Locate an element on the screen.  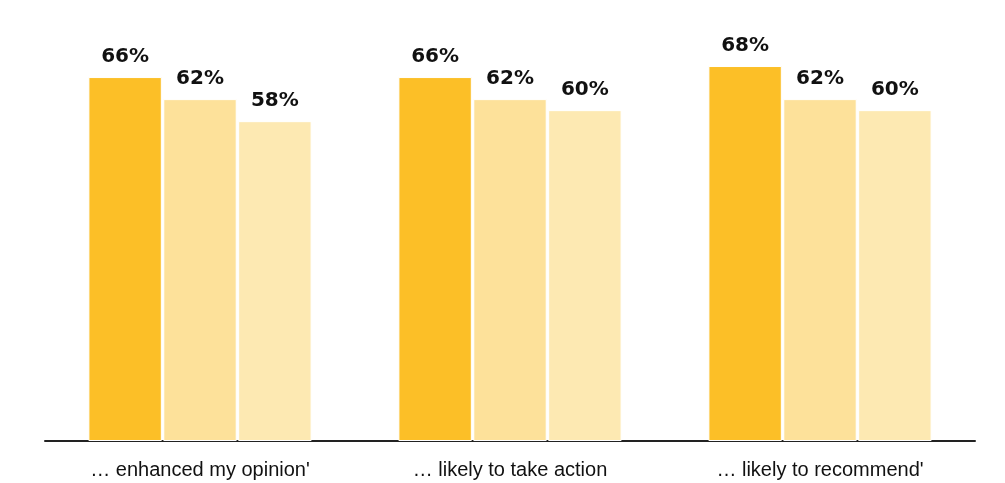
data-label: 68% is located at coordinates (745, 44).